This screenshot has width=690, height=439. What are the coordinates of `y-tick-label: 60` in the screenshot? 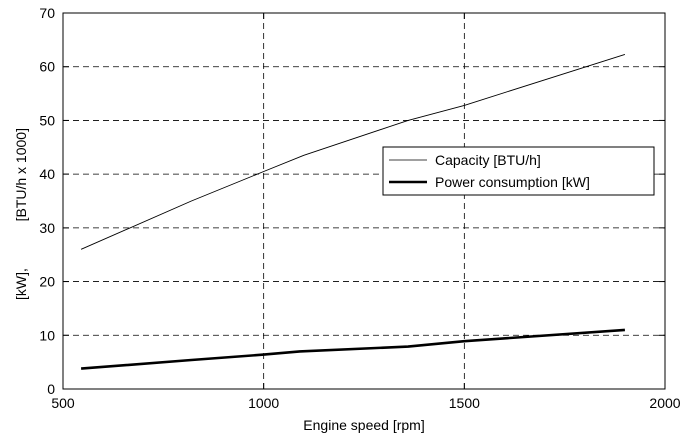 It's located at (47, 67).